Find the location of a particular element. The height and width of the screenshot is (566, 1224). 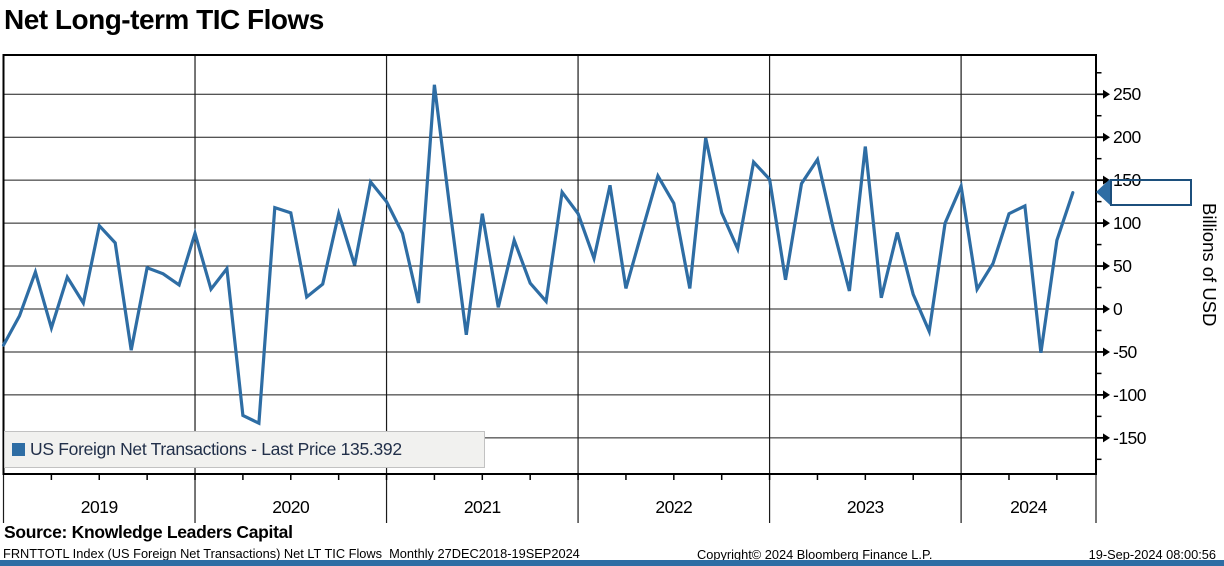

year-label-2020: 2020 is located at coordinates (291, 507).